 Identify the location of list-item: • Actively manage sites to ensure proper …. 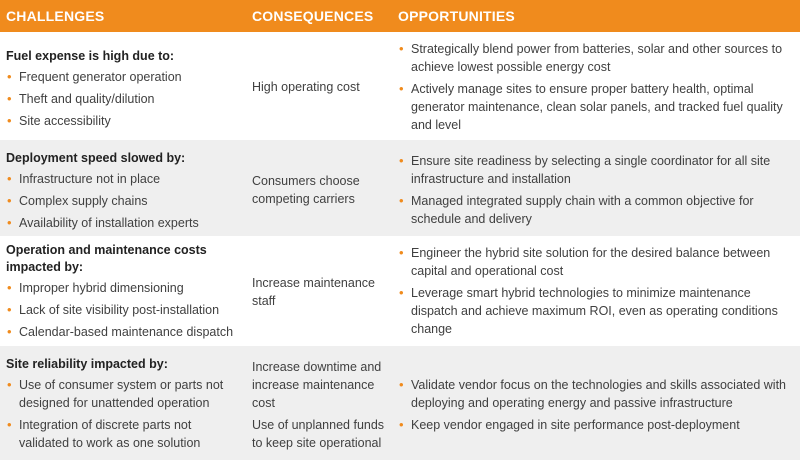
(596, 107).